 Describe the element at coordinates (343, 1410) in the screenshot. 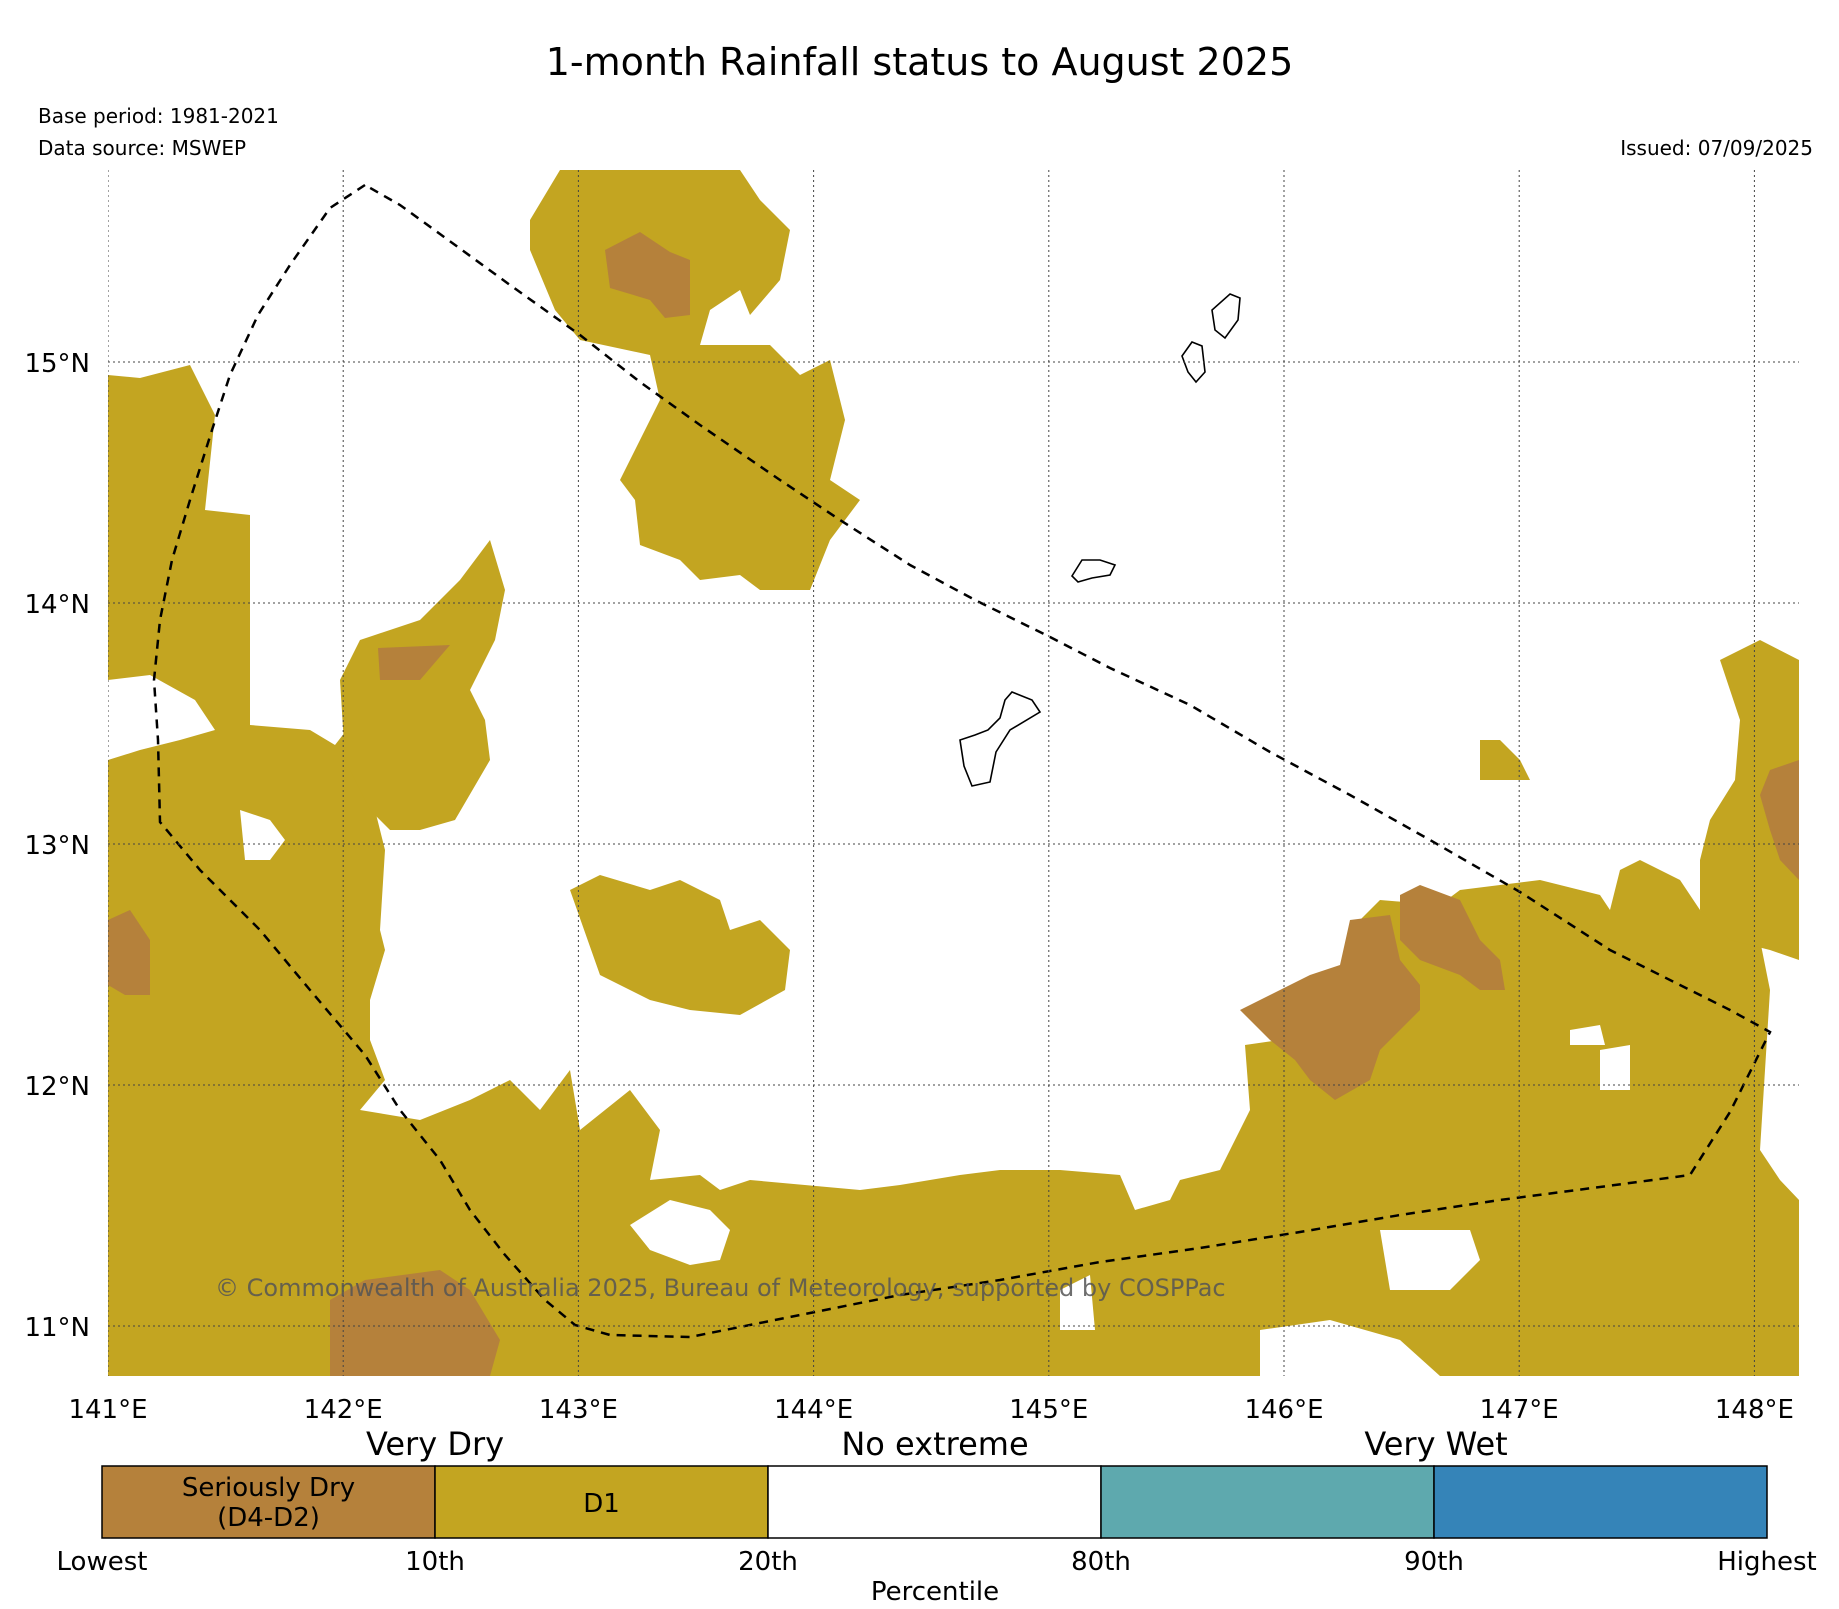

I see `lon-tick-label: 142°E` at that location.